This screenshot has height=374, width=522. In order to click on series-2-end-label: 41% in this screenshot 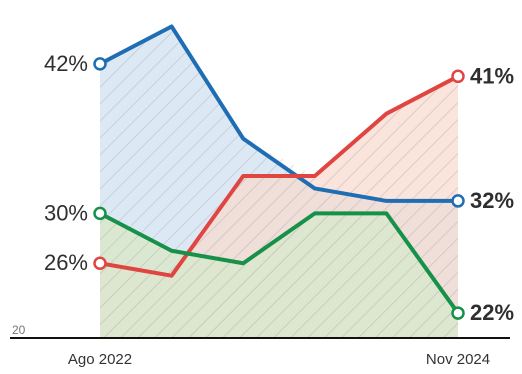, I will do `click(492, 75)`.